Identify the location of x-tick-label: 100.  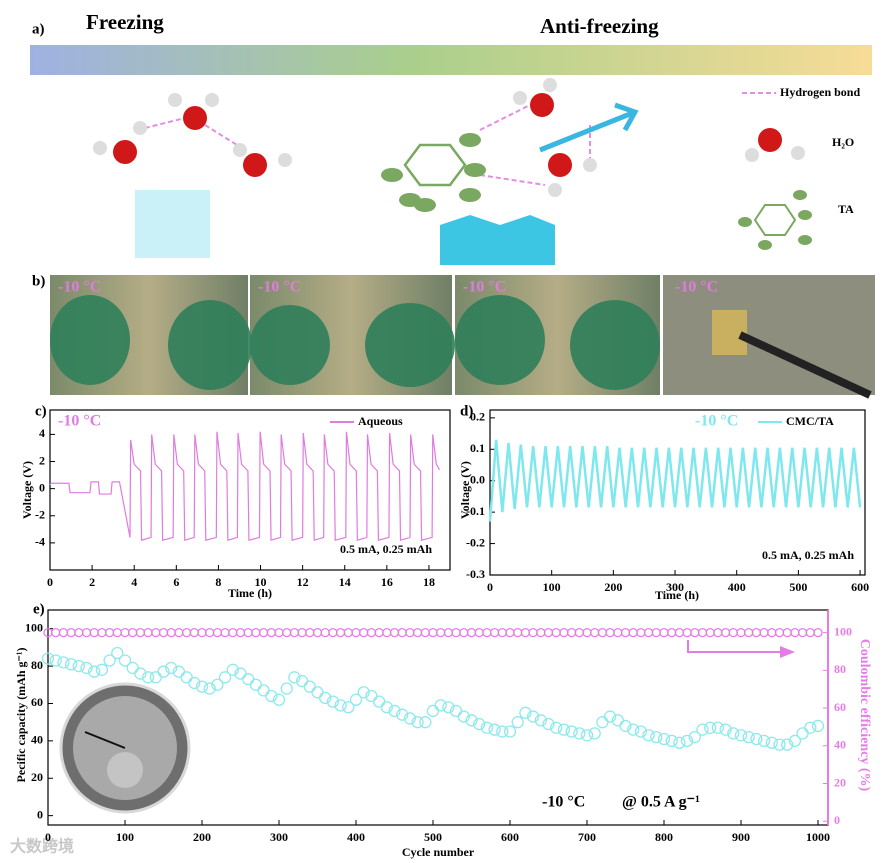
(125, 837).